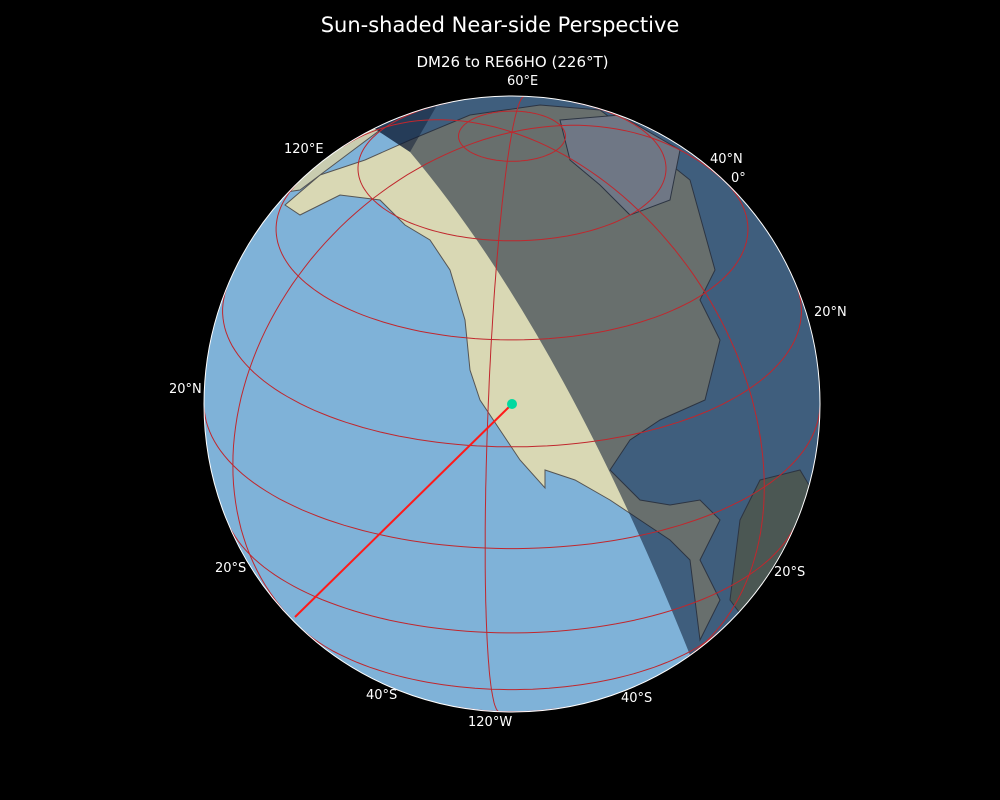  I want to click on label-120e: 120°E, so click(304, 149).